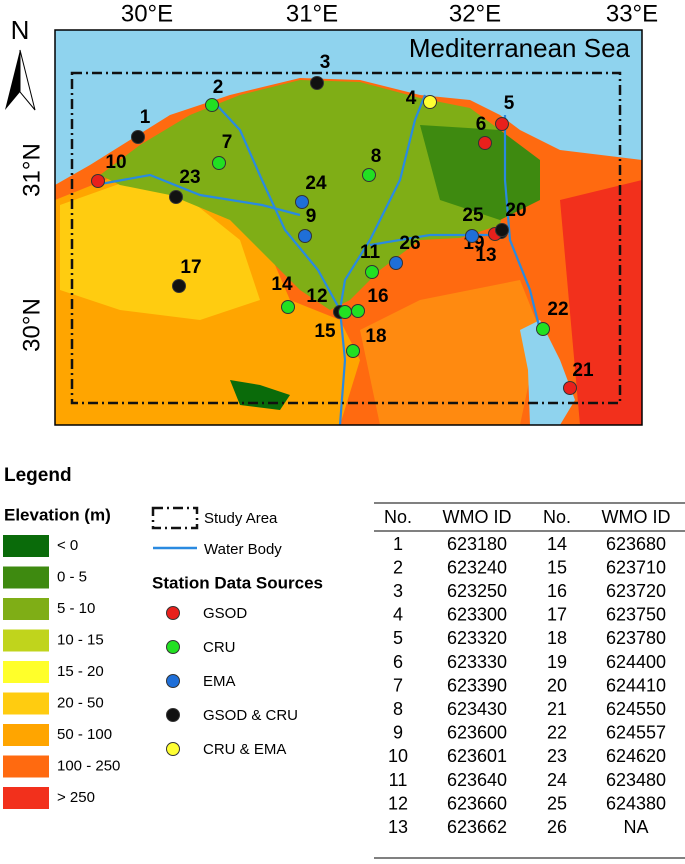  What do you see at coordinates (557, 685) in the screenshot?
I see `table-cell: 20` at bounding box center [557, 685].